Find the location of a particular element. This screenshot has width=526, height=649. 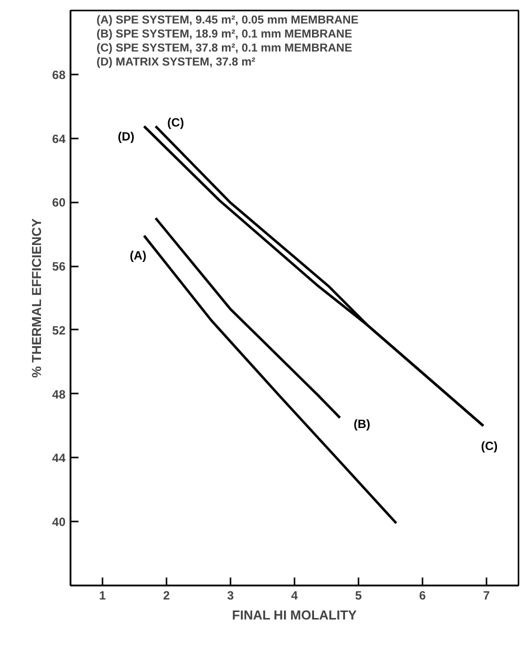

series-label: (C) is located at coordinates (175, 122).